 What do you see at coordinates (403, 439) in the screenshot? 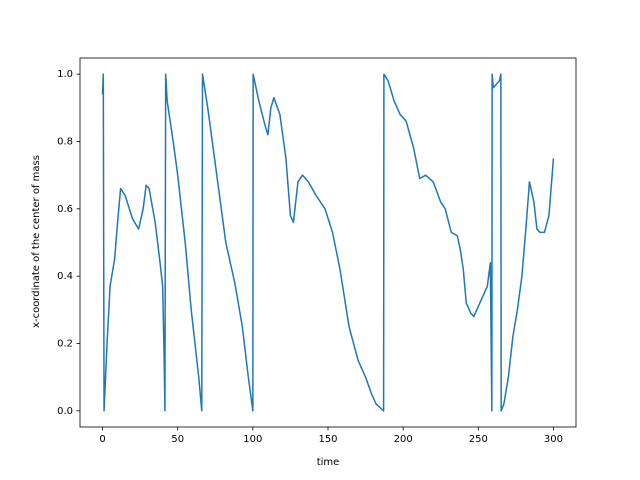
I see `x-tick-label: 200` at bounding box center [403, 439].